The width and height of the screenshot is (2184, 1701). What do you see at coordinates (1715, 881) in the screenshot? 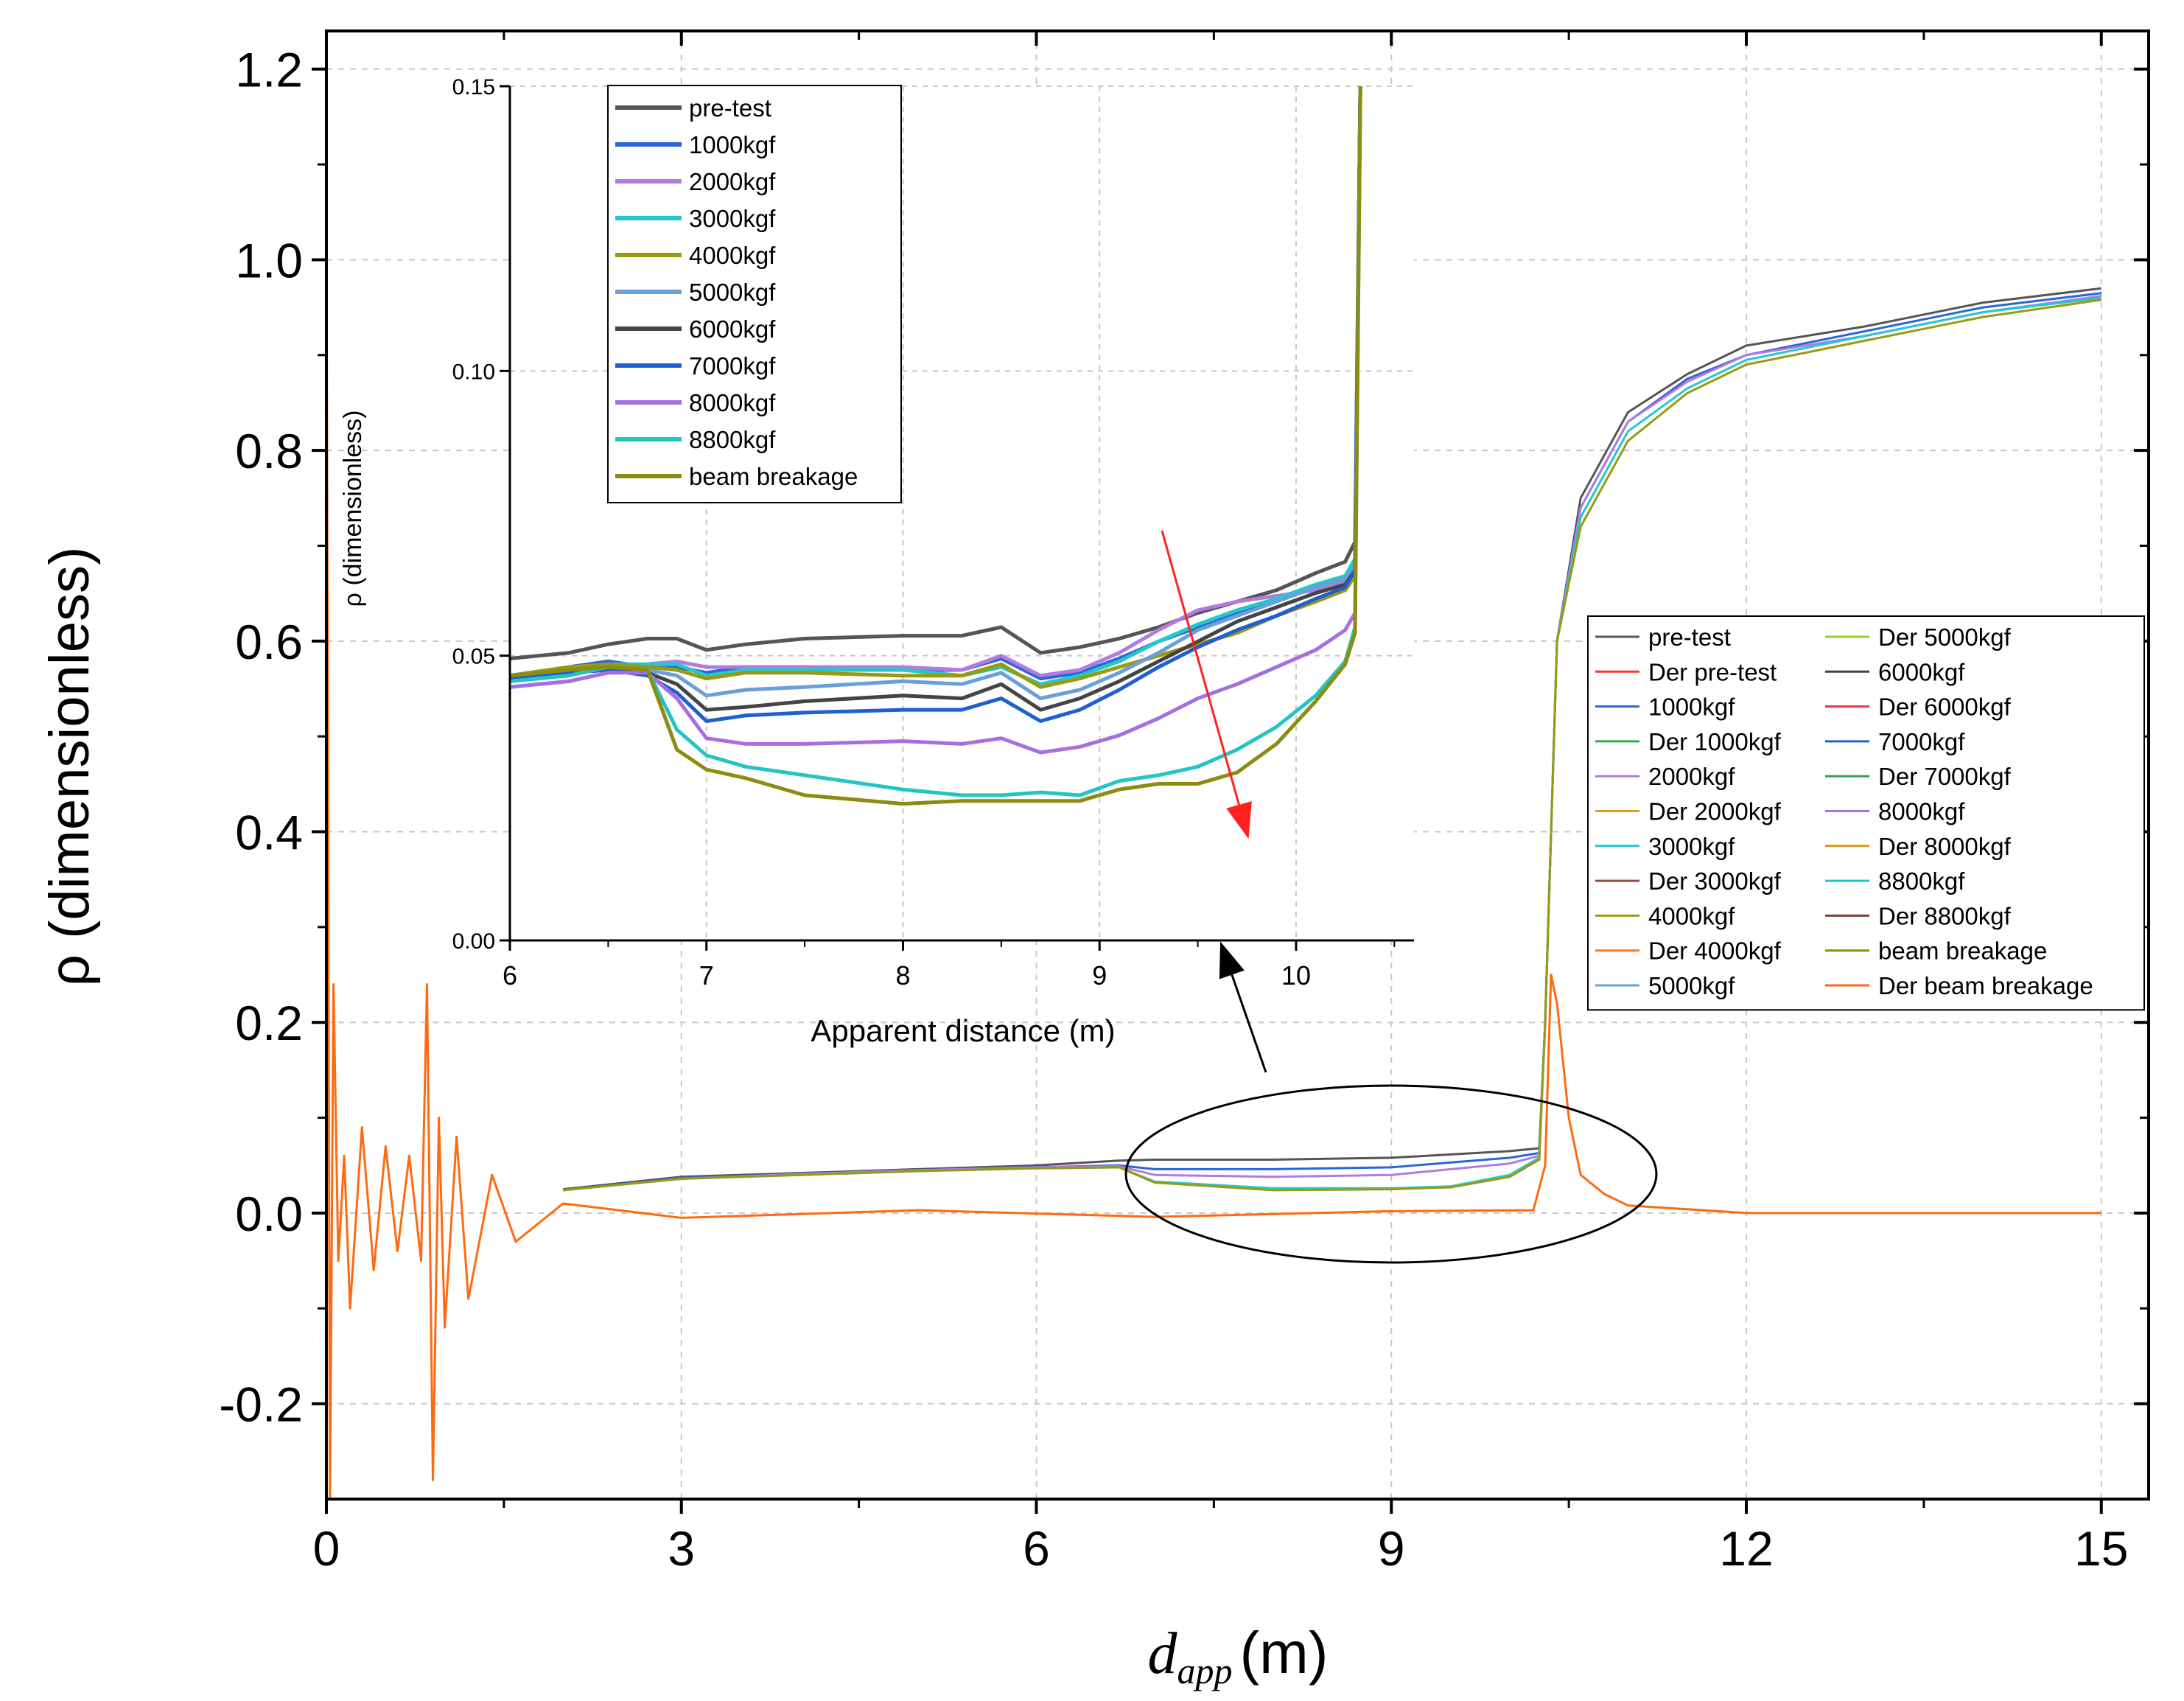
I see `main-legend-label: Der 3000kgf` at bounding box center [1715, 881].